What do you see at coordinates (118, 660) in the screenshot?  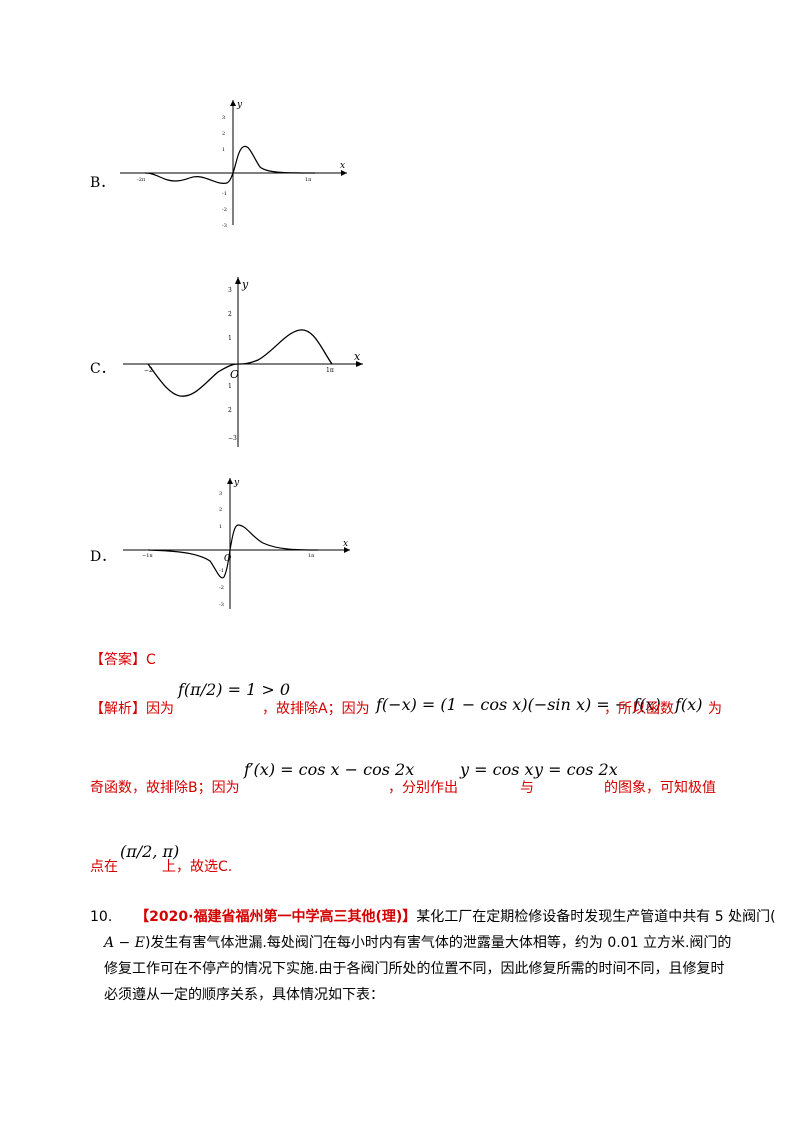 I see `answer-prefix: 【答案】` at bounding box center [118, 660].